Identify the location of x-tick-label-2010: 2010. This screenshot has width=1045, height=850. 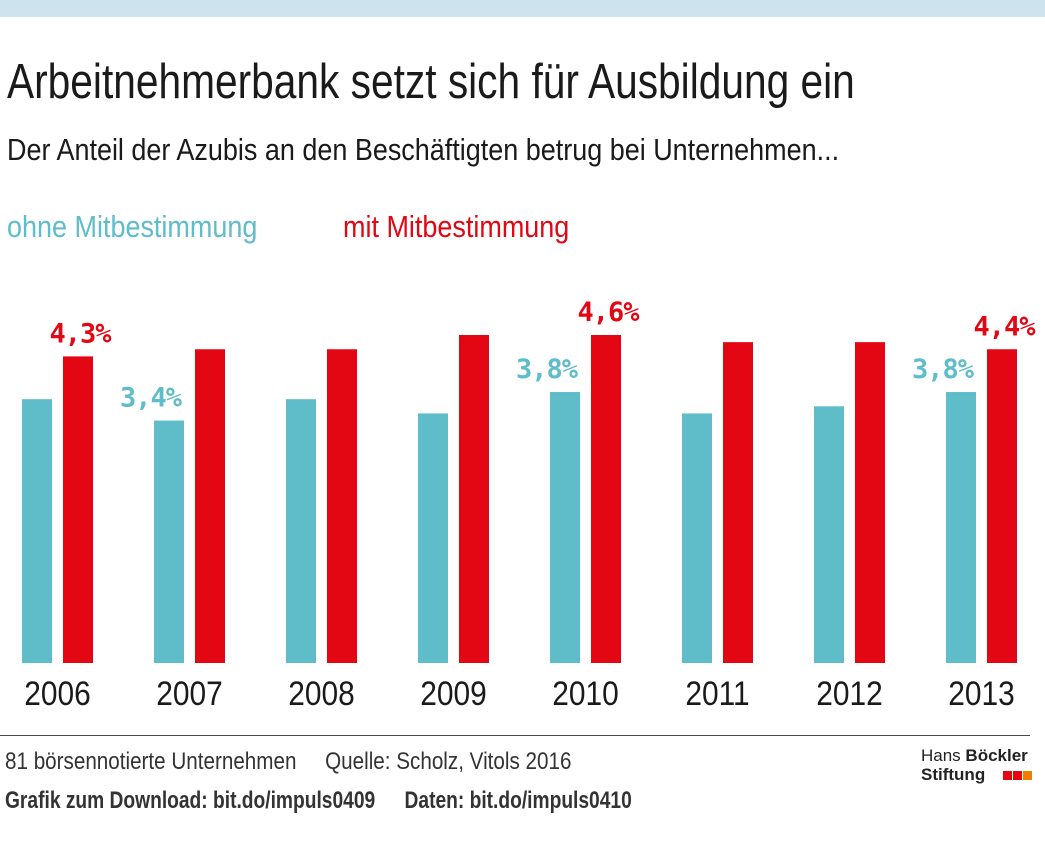
(585, 693).